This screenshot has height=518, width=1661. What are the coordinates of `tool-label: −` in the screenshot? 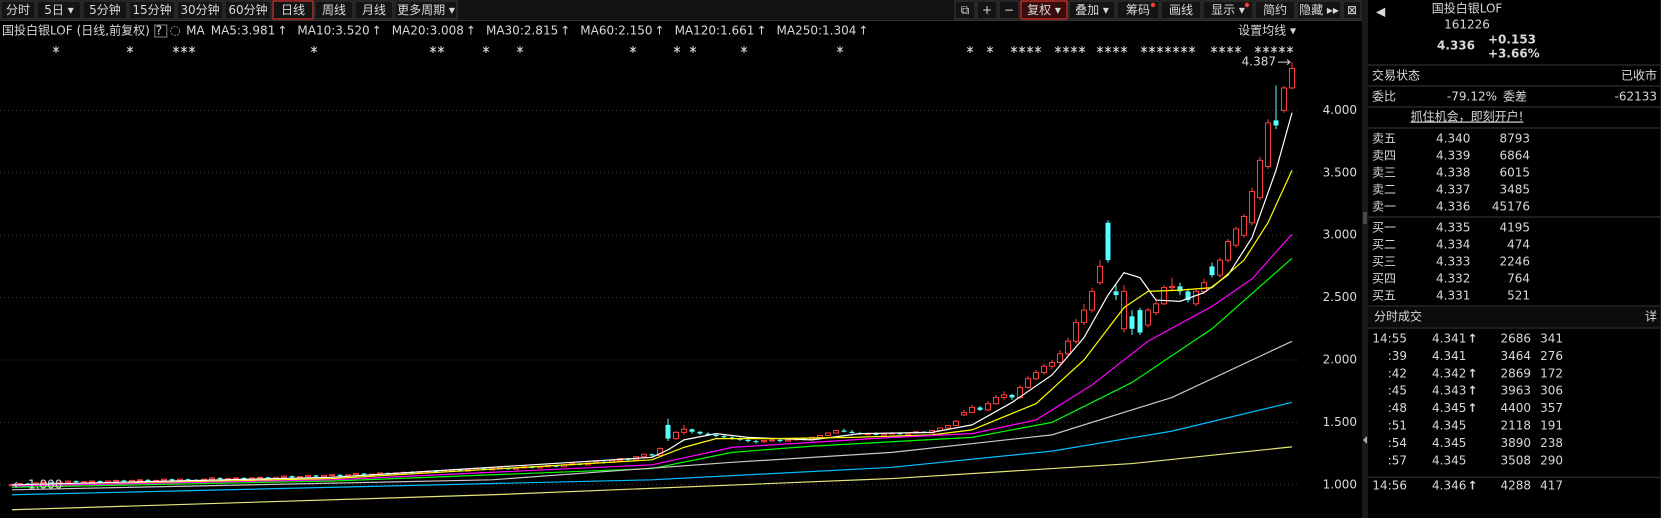 It's located at (1009, 10).